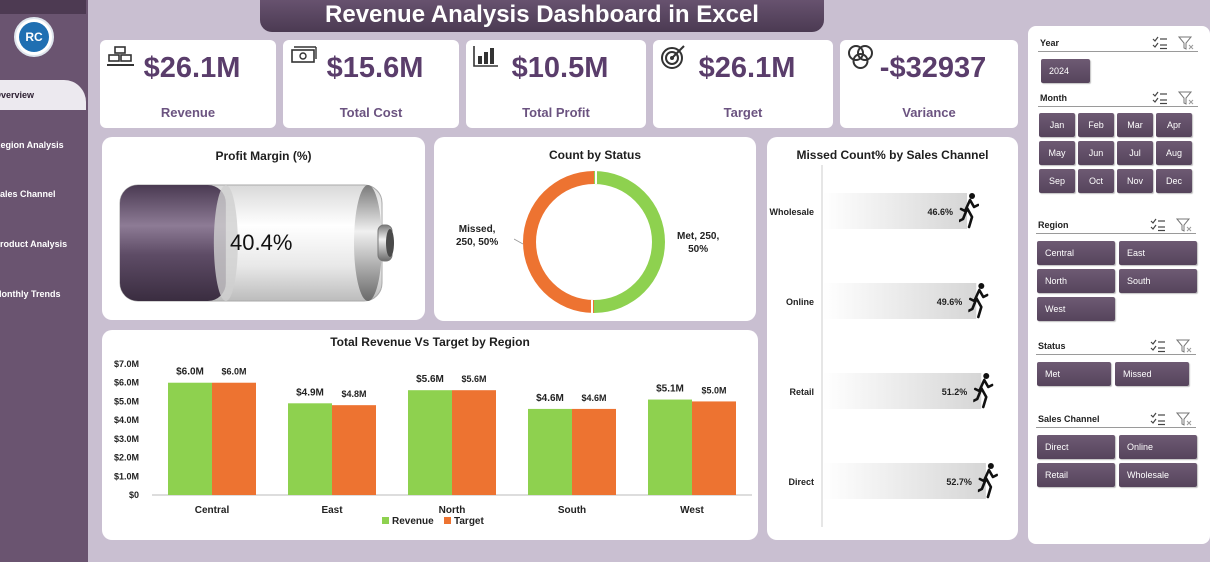  What do you see at coordinates (1096, 153) in the screenshot?
I see `slicer-month-jun: Jun` at bounding box center [1096, 153].